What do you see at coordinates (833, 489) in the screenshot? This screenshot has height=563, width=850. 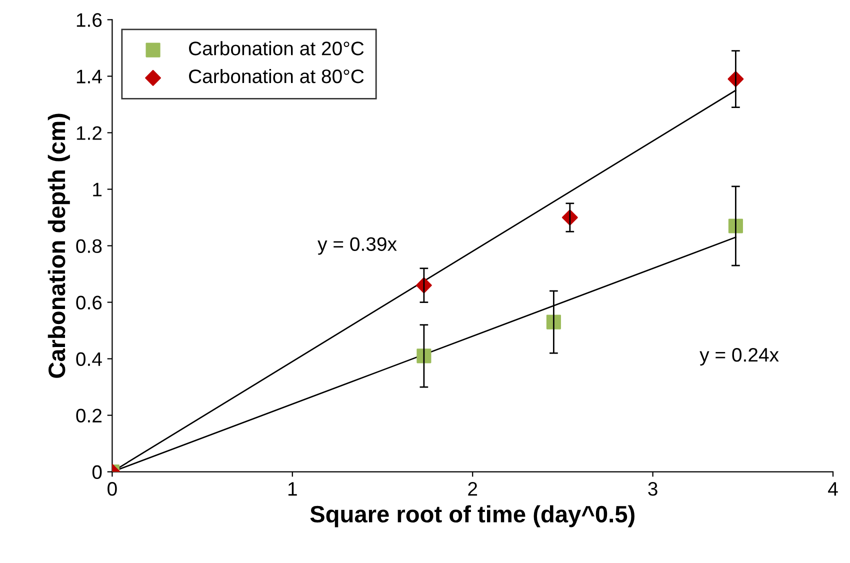 I see `x-tick-label: 4` at bounding box center [833, 489].